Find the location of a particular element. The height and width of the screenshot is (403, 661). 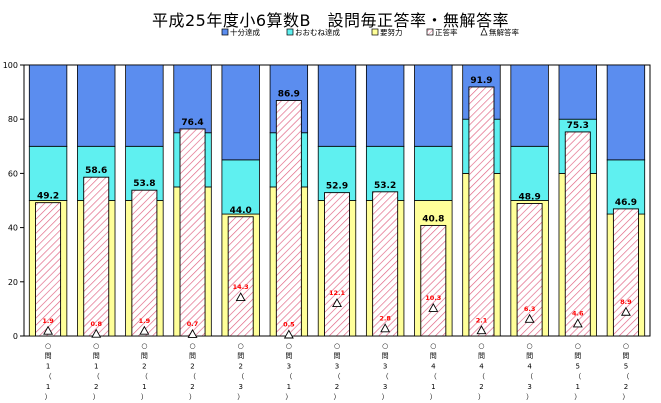

x-tick-label: ○問 1 （2） is located at coordinates (96, 371).